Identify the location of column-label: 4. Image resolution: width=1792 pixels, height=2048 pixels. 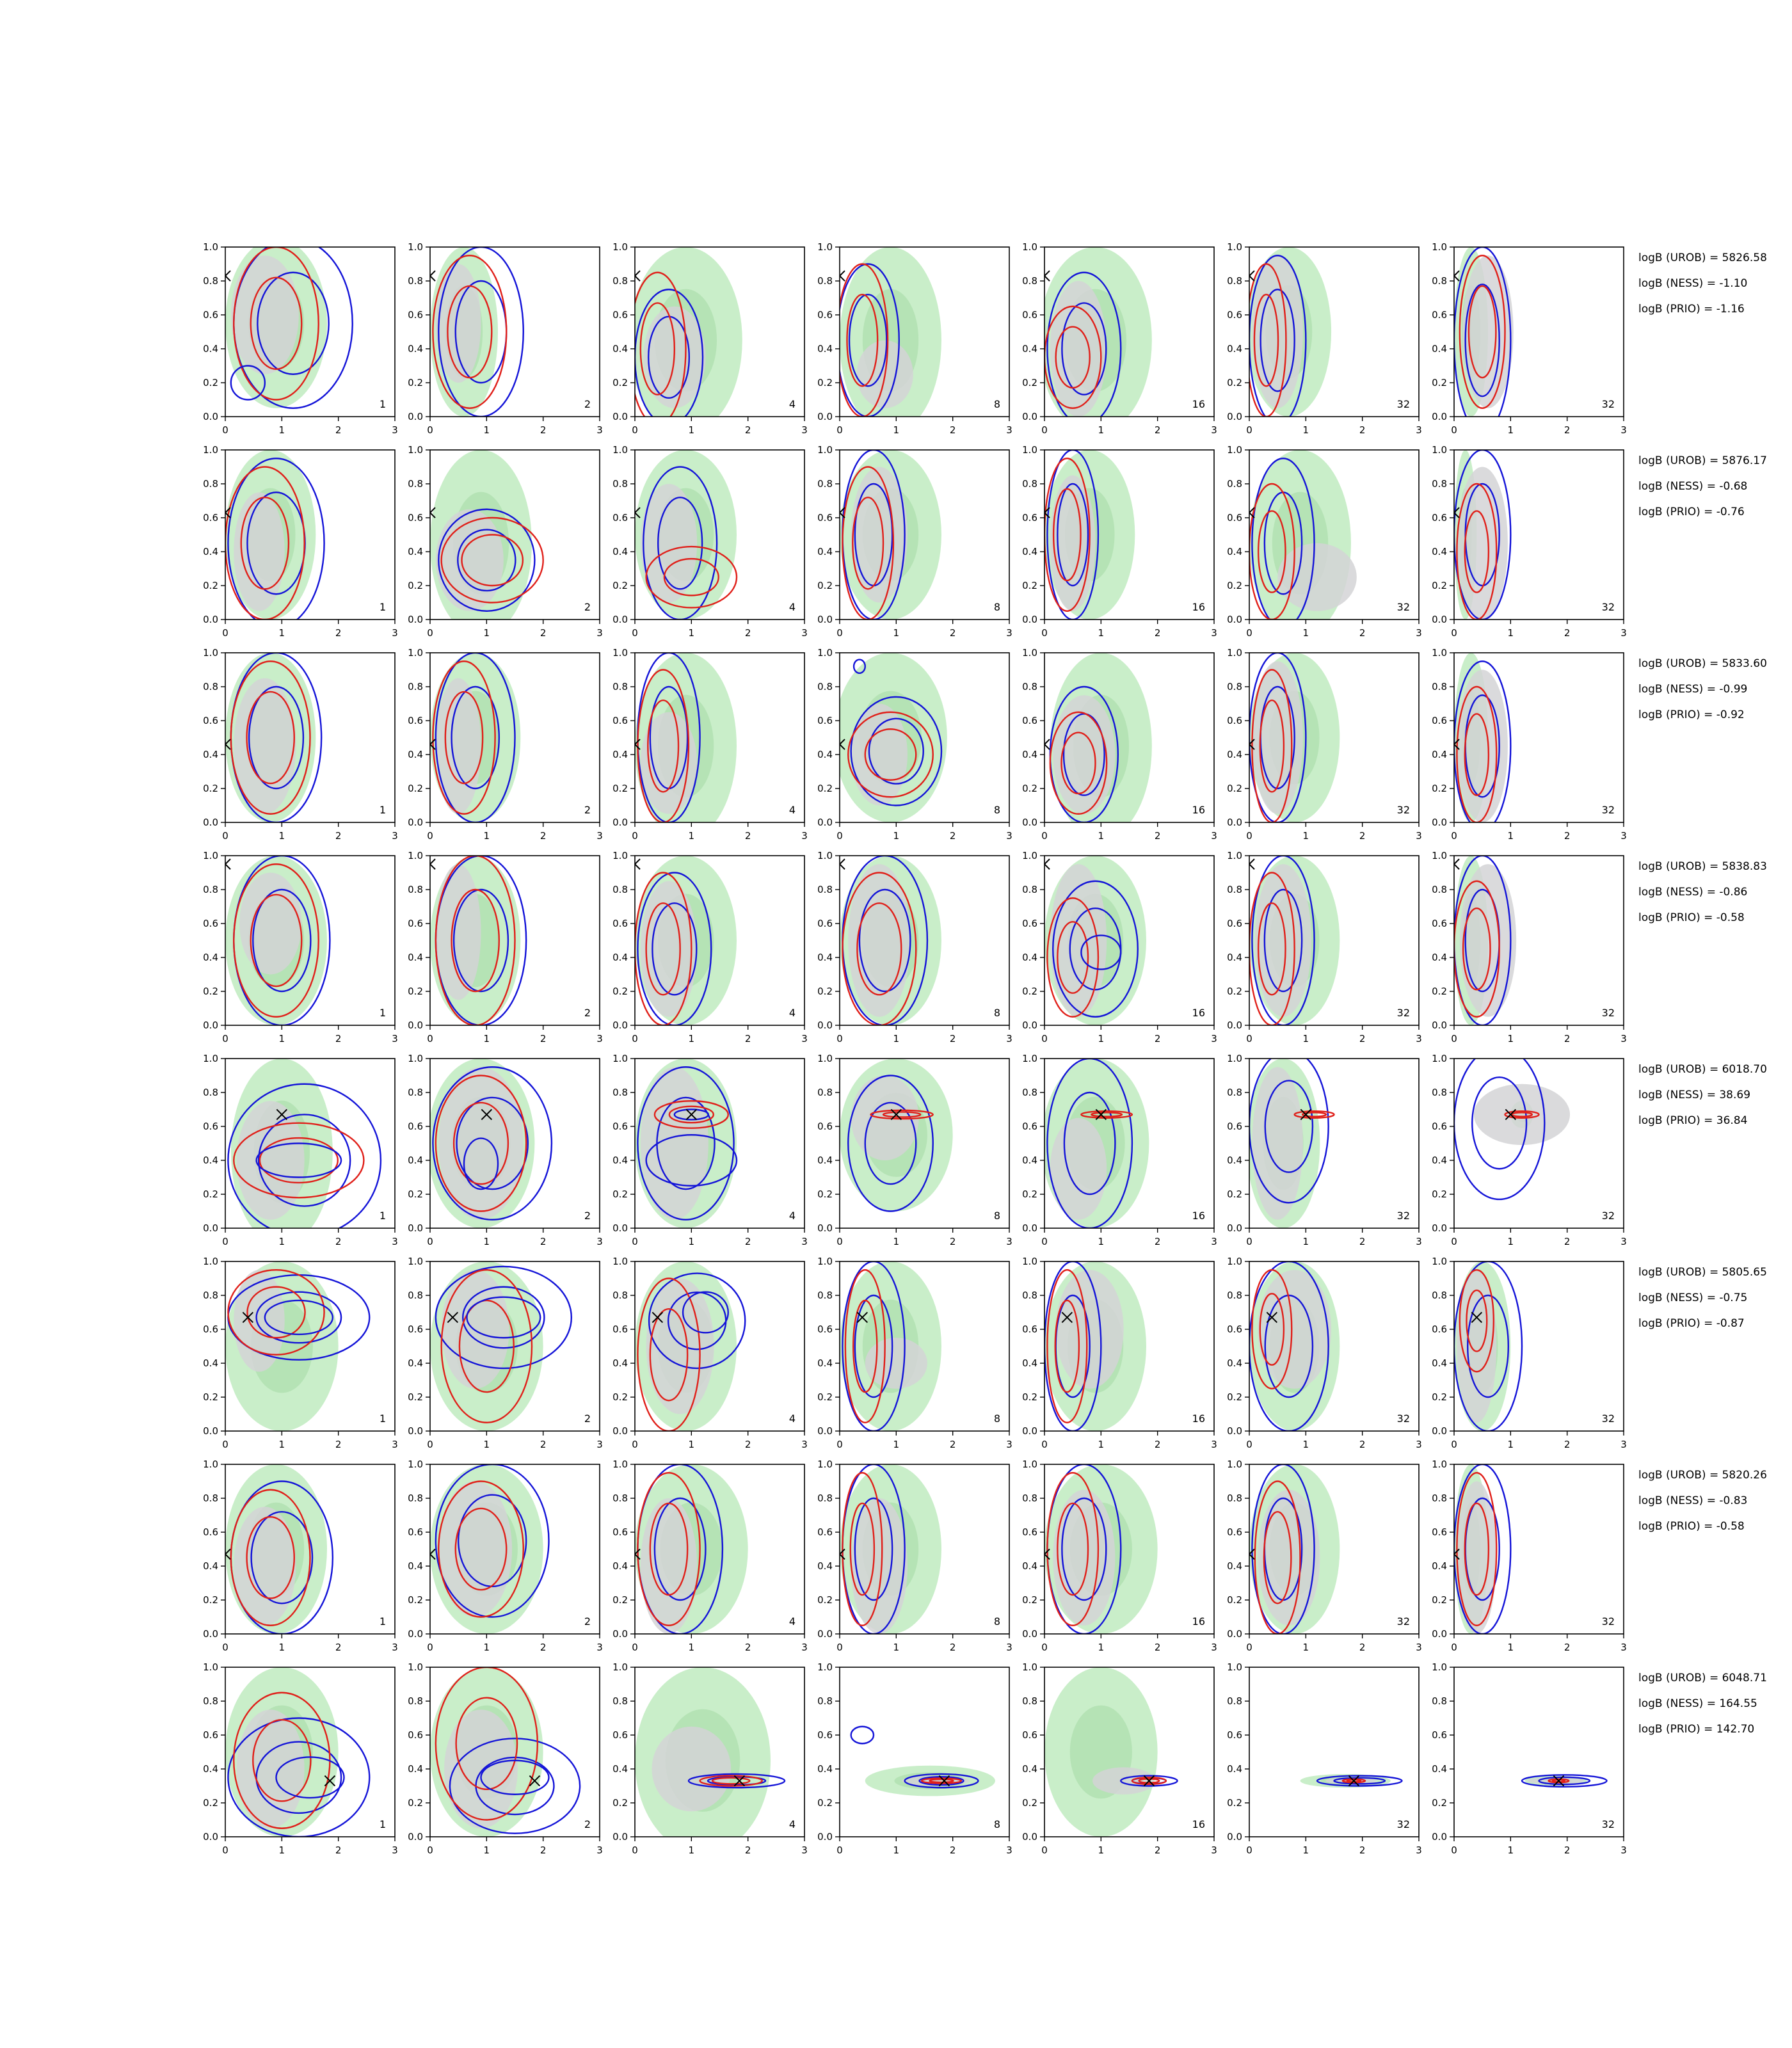
(792, 1418).